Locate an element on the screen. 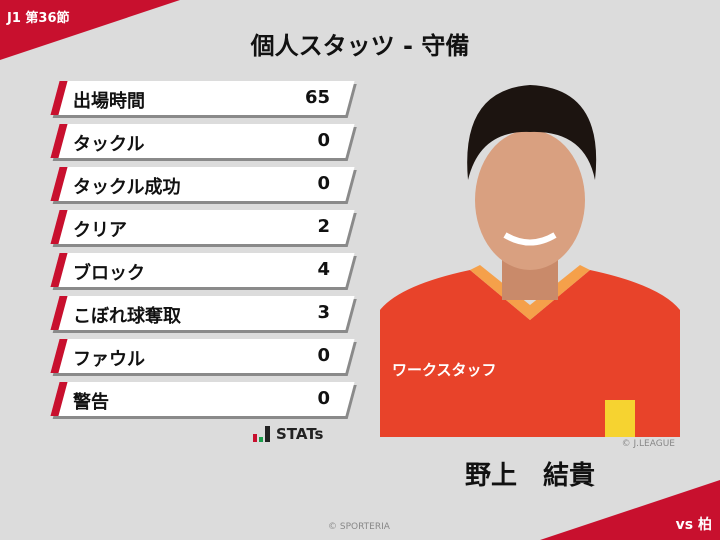 The height and width of the screenshot is (540, 720). page-title: 個人スタッツ - 守備 is located at coordinates (360, 46).